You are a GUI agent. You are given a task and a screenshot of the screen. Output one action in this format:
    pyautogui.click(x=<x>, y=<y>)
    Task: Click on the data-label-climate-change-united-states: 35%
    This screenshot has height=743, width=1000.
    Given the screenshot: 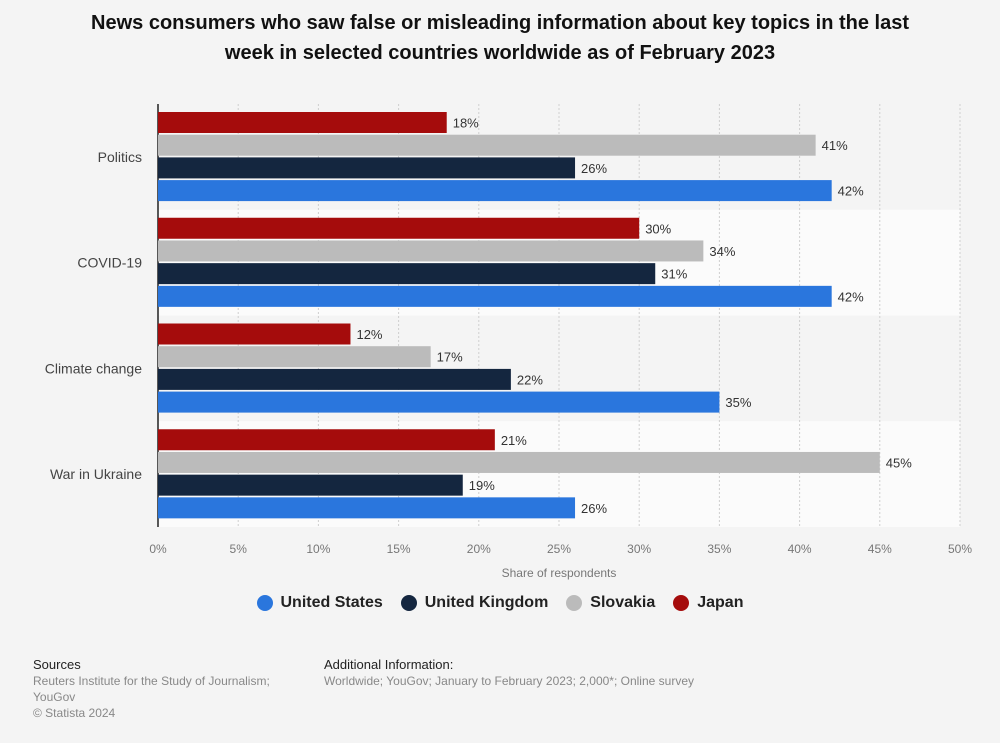 What is the action you would take?
    pyautogui.click(x=738, y=402)
    